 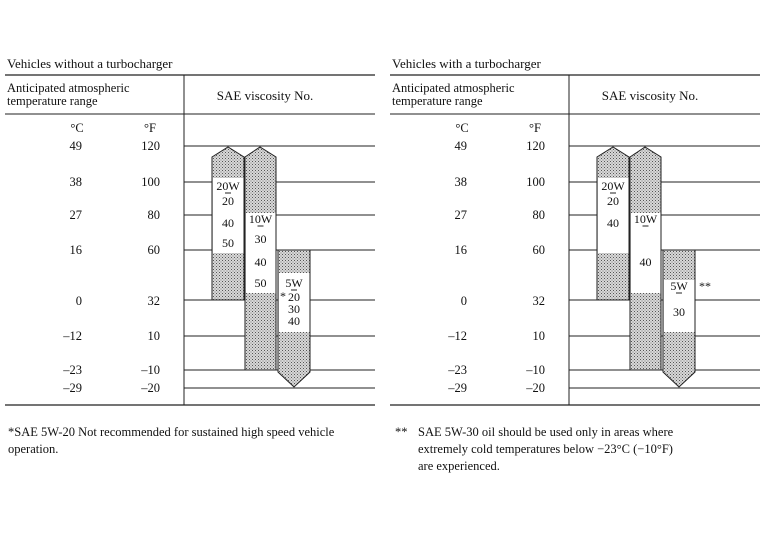 What do you see at coordinates (705, 286) in the screenshot?
I see `footnote-mark: **` at bounding box center [705, 286].